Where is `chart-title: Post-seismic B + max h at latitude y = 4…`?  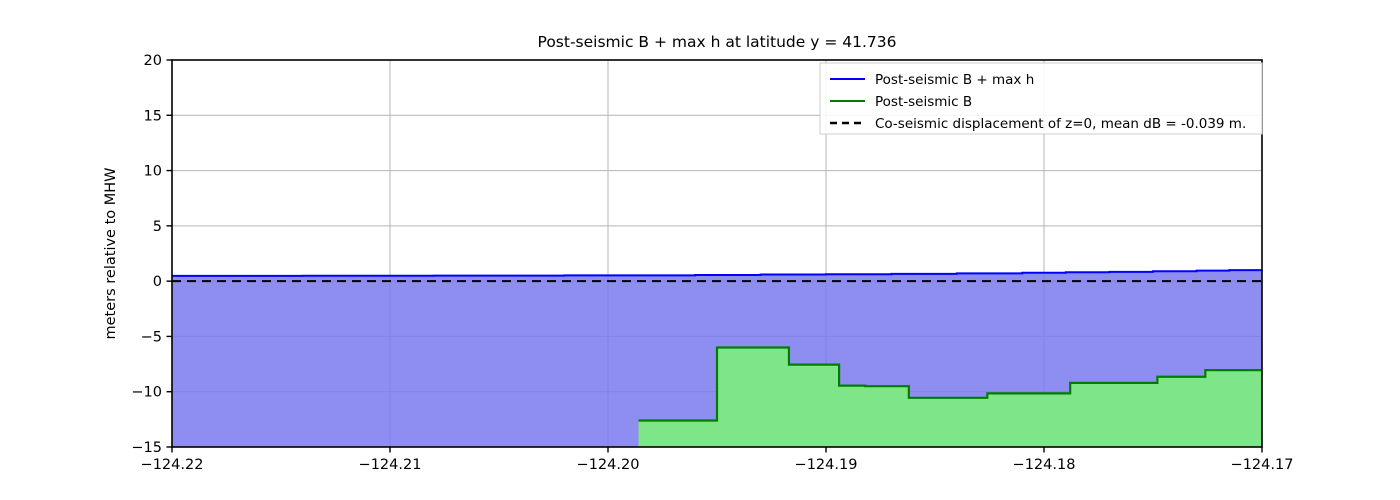 chart-title: Post-seismic B + max h at latitude y = 4… is located at coordinates (717, 42).